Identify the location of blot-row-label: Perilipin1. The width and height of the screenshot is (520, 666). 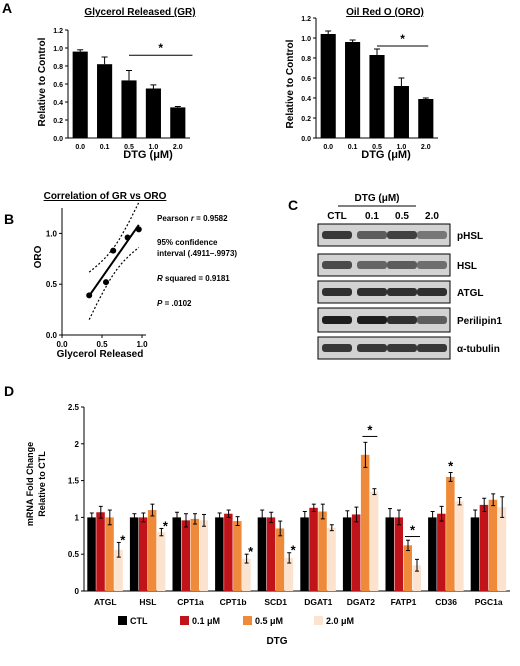
(479, 321).